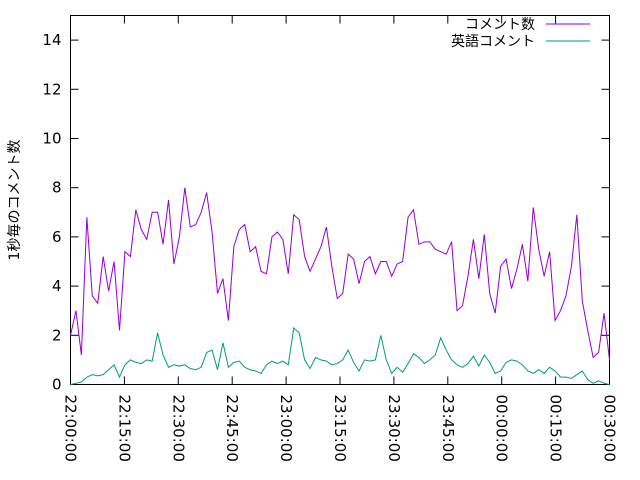 The image size is (640, 480). What do you see at coordinates (57, 385) in the screenshot?
I see `y-tick-label: 0` at bounding box center [57, 385].